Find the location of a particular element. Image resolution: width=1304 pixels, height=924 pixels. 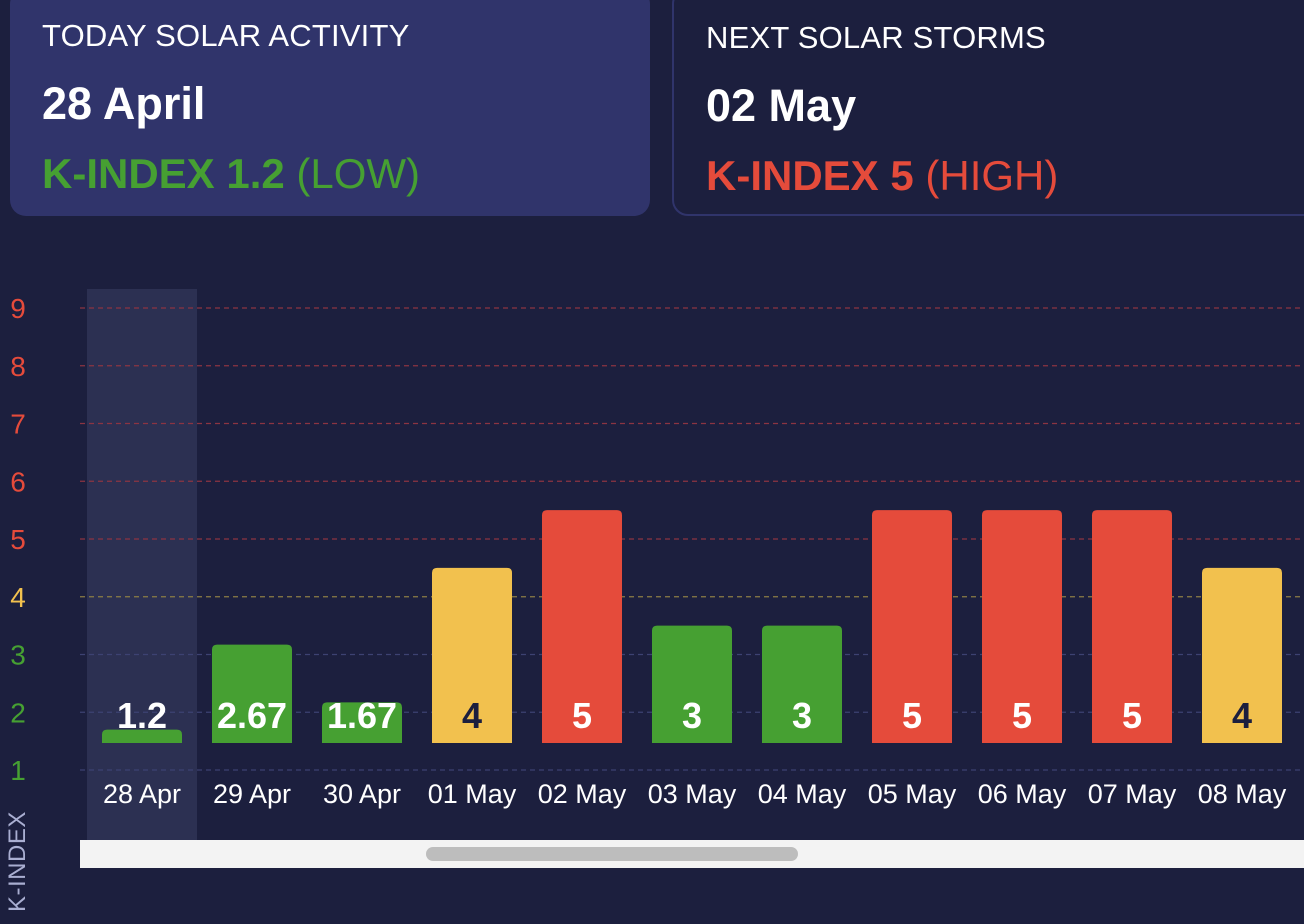

bar-value-label: 2.67 is located at coordinates (252, 715).